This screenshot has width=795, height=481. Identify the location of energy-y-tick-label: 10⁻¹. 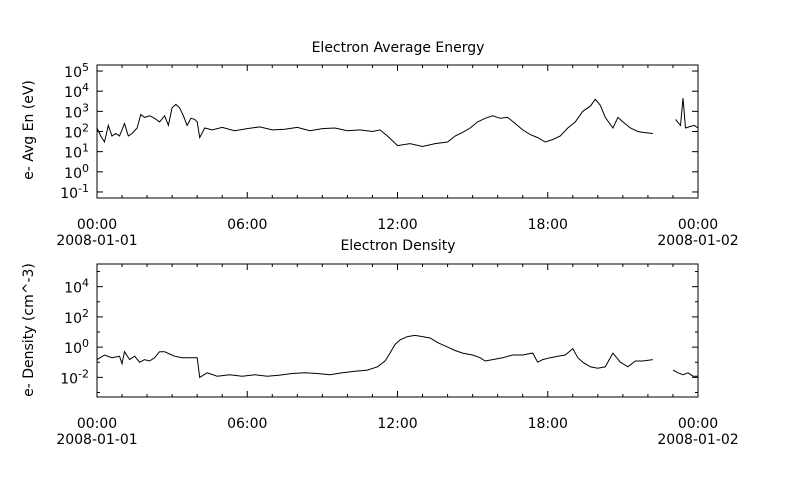
(74, 192).